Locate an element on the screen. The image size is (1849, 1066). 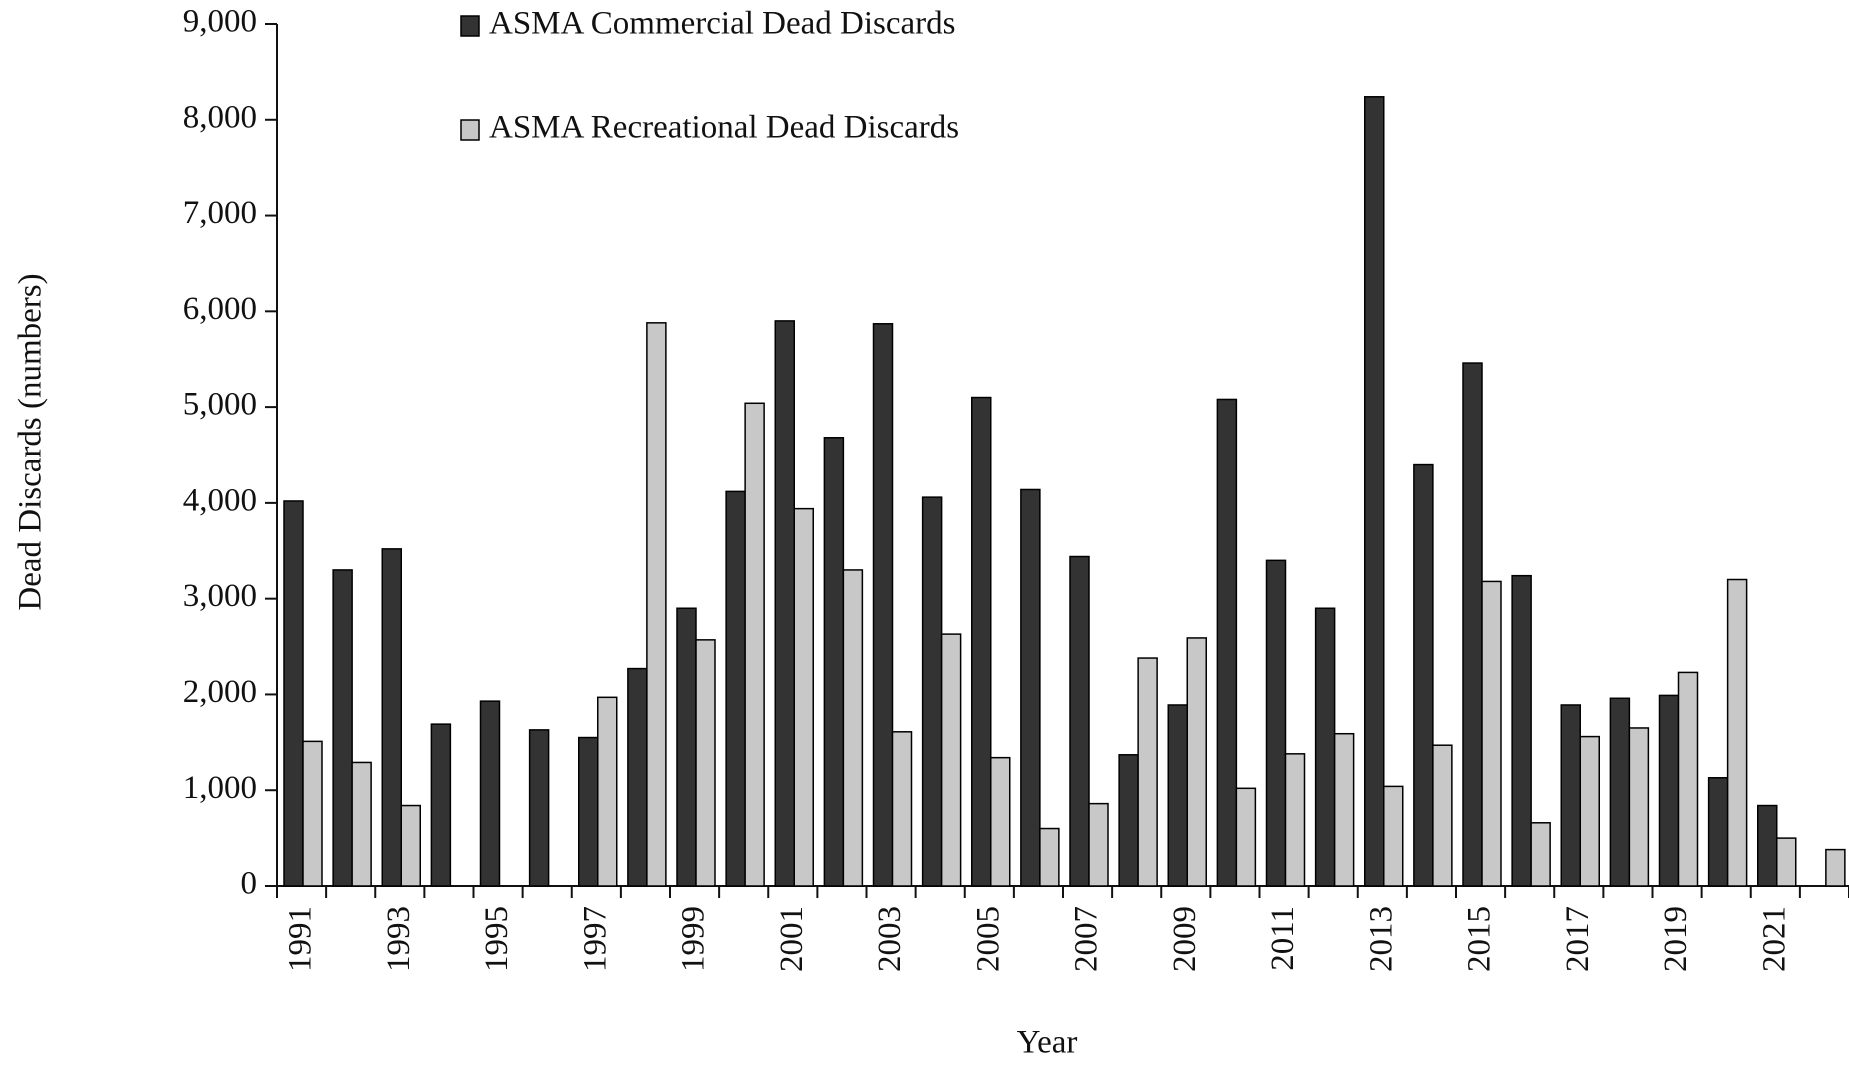
y-axis-title: Dead Discards (numbers) is located at coordinates (31, 441).